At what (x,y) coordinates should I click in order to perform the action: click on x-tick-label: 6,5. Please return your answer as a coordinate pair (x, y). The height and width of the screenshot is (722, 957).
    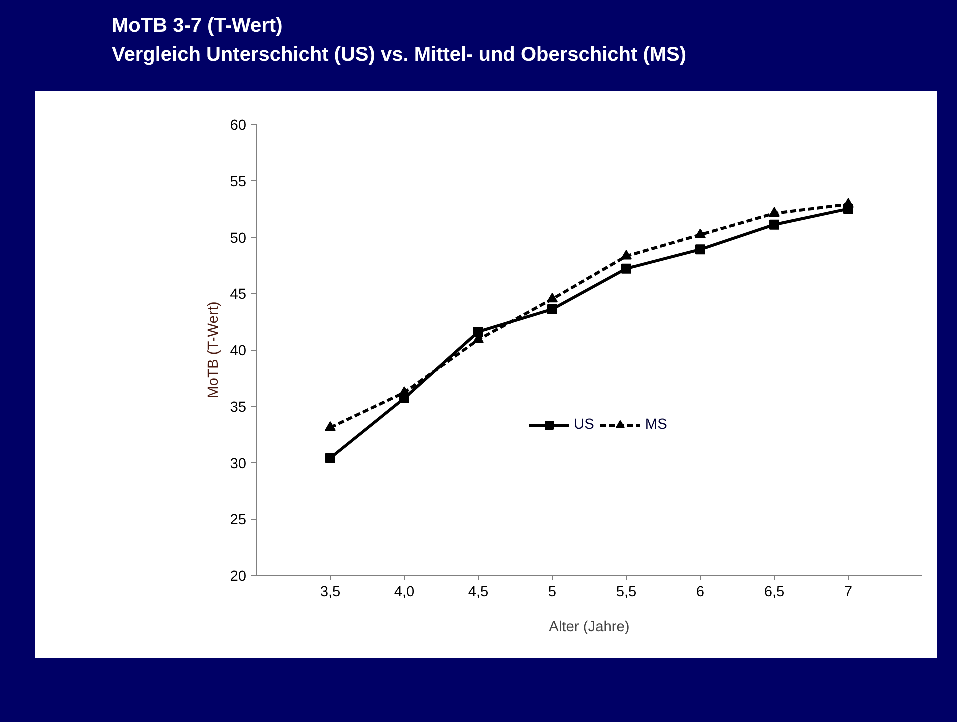
    Looking at the image, I should click on (774, 592).